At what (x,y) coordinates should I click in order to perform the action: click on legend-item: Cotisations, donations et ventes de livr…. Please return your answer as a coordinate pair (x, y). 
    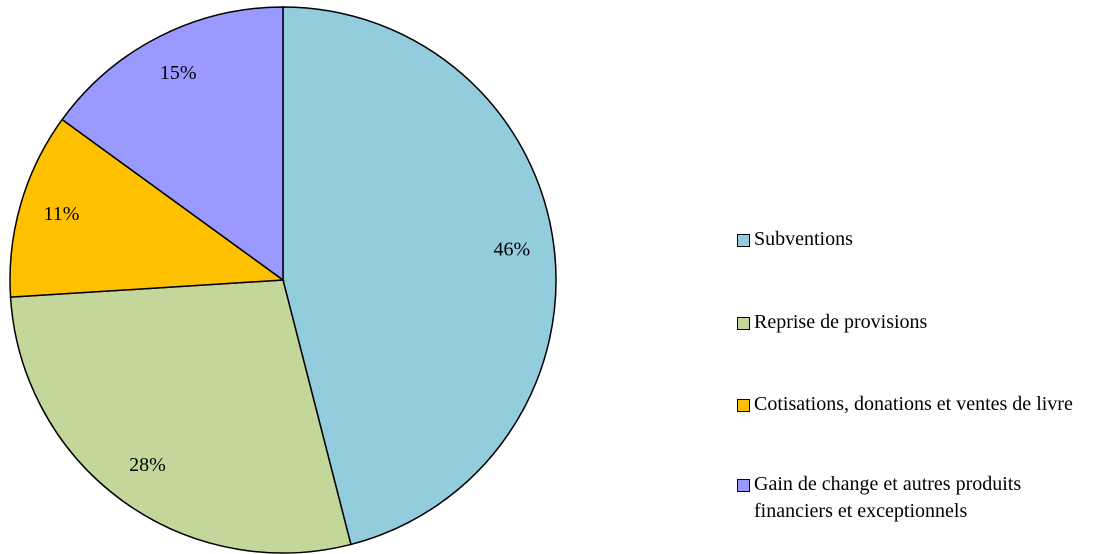
    Looking at the image, I should click on (909, 404).